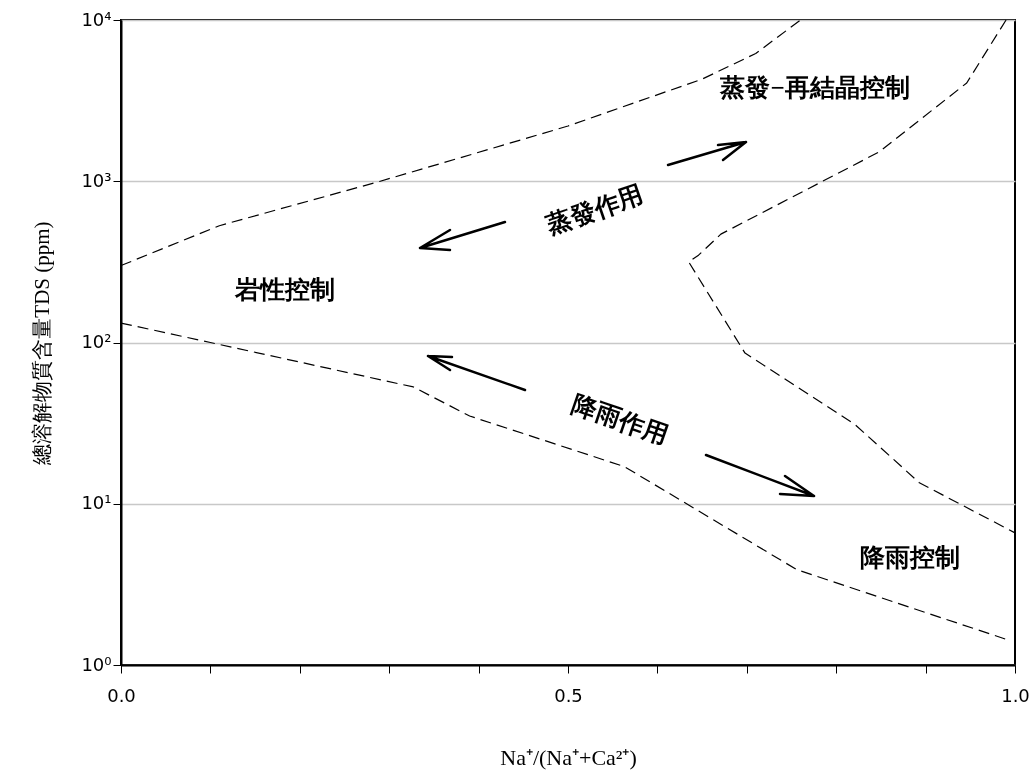 The width and height of the screenshot is (1036, 778). Describe the element at coordinates (121, 695) in the screenshot. I see `x-tick-label: 0.0` at that location.